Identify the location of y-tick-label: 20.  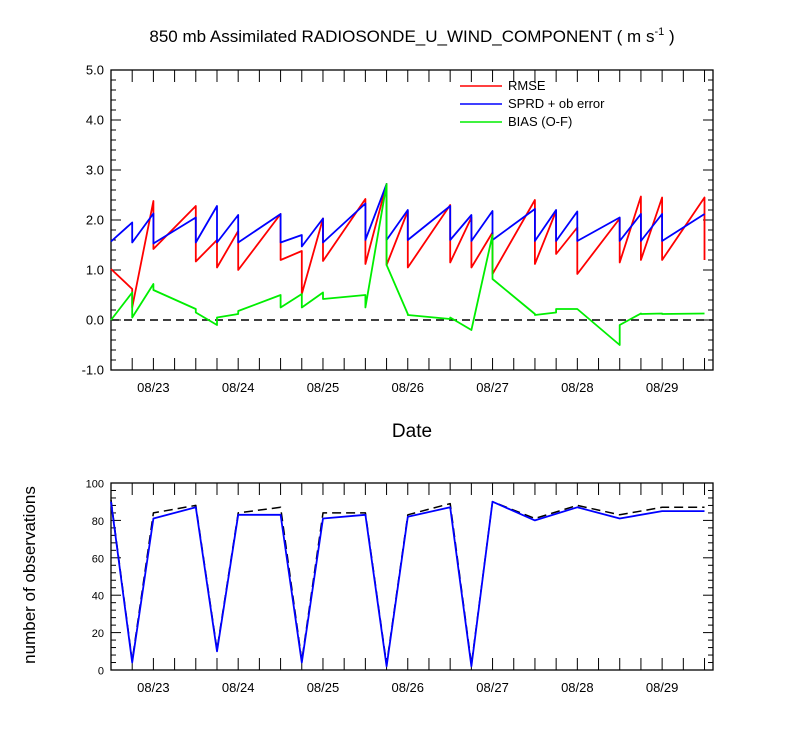
(98, 634).